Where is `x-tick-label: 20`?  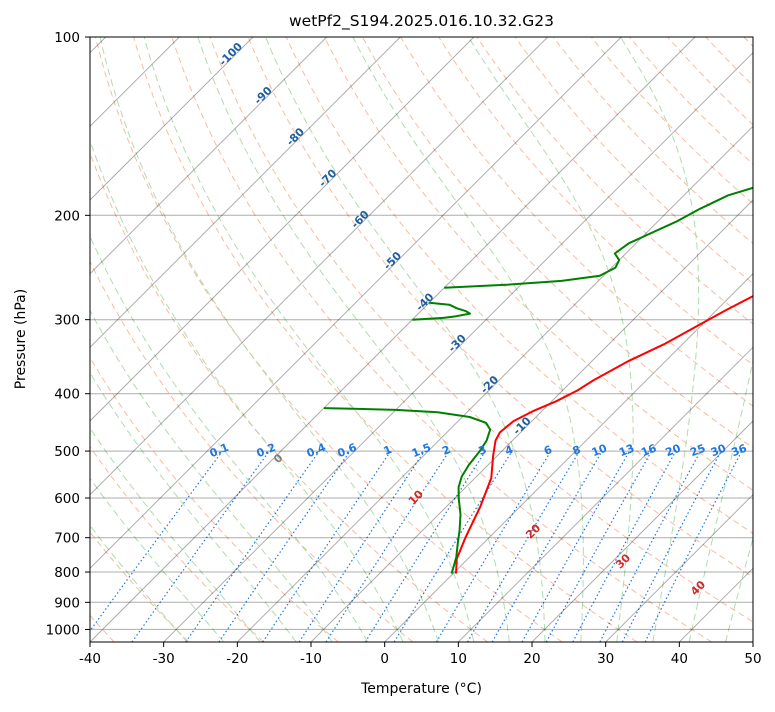 x-tick-label: 20 is located at coordinates (531, 659).